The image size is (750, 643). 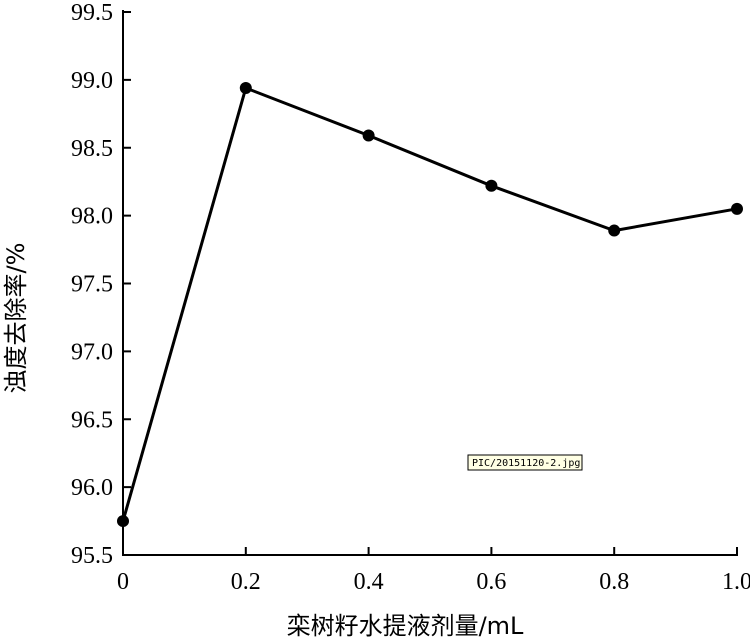 What do you see at coordinates (92, 81) in the screenshot?
I see `y-tick-label: 99.0` at bounding box center [92, 81].